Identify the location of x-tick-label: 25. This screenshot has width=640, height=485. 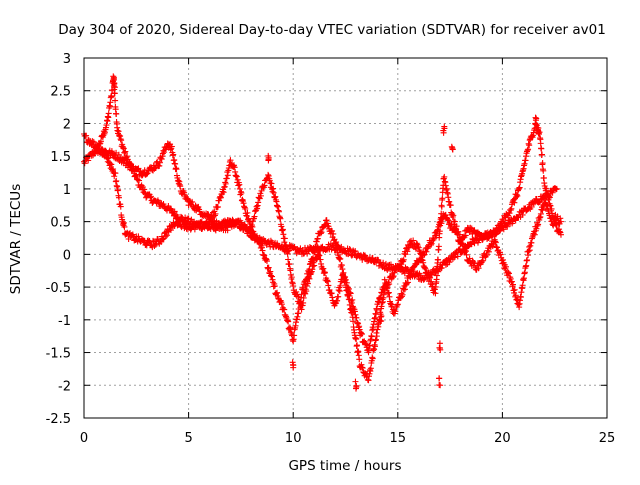
(607, 438).